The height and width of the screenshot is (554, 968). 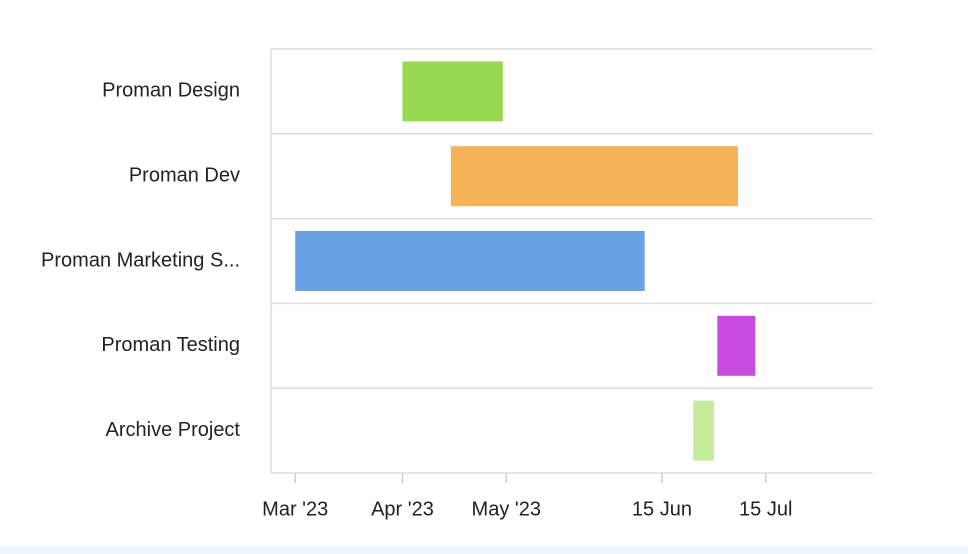 I want to click on y-category-label: Proman Testing, so click(x=170, y=345).